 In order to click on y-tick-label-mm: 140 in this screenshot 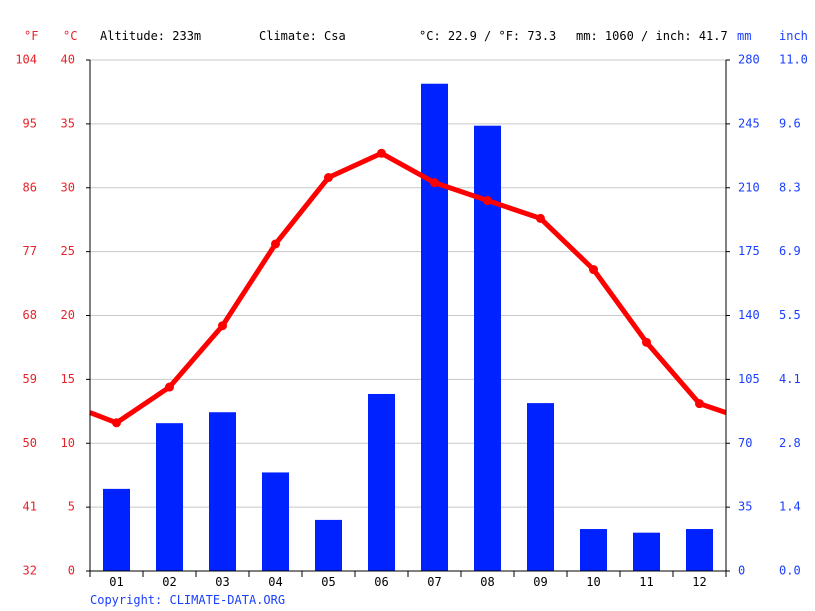, I will do `click(749, 315)`.